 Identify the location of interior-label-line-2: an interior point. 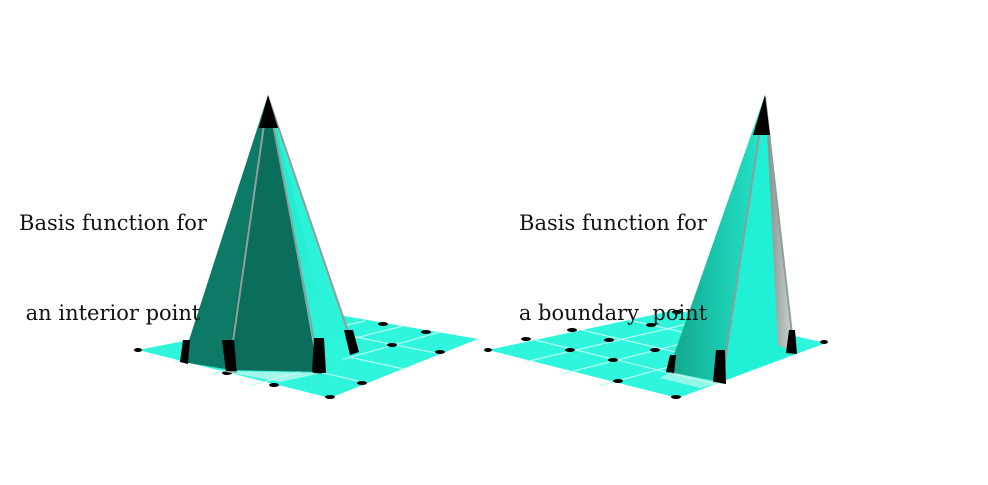
(113, 313).